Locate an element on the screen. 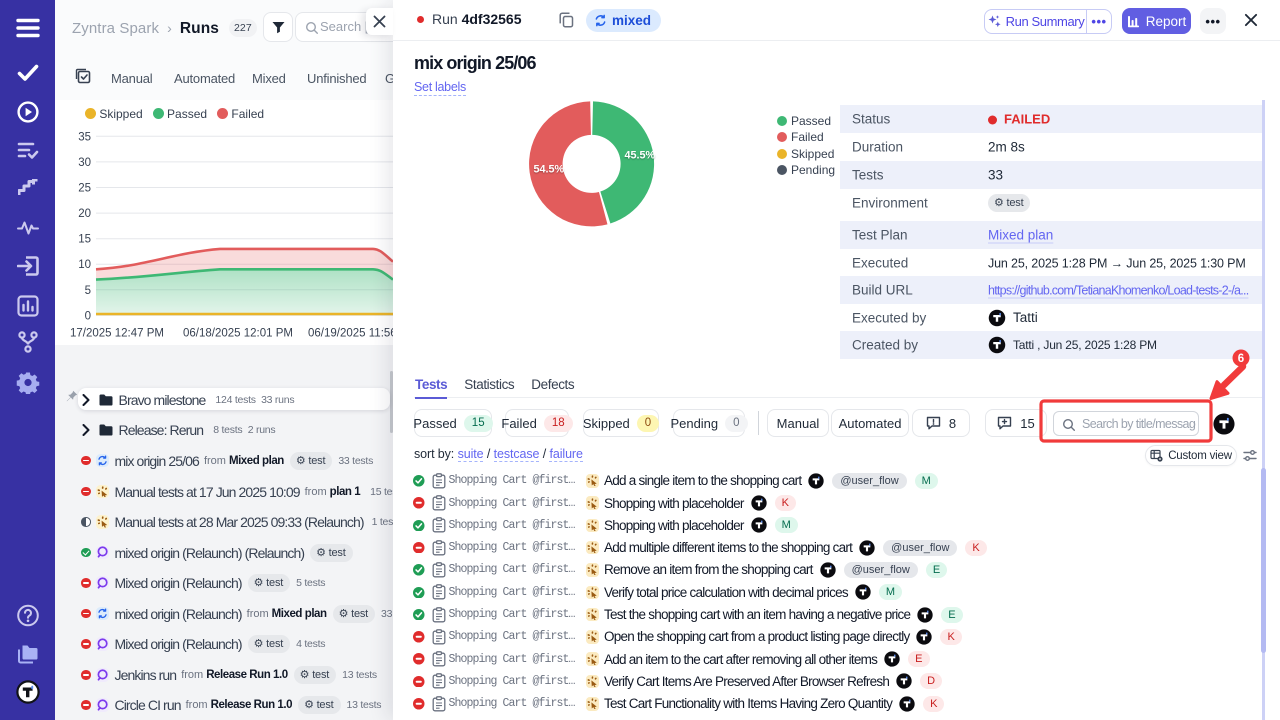  svg-text: 0 is located at coordinates (88, 316).